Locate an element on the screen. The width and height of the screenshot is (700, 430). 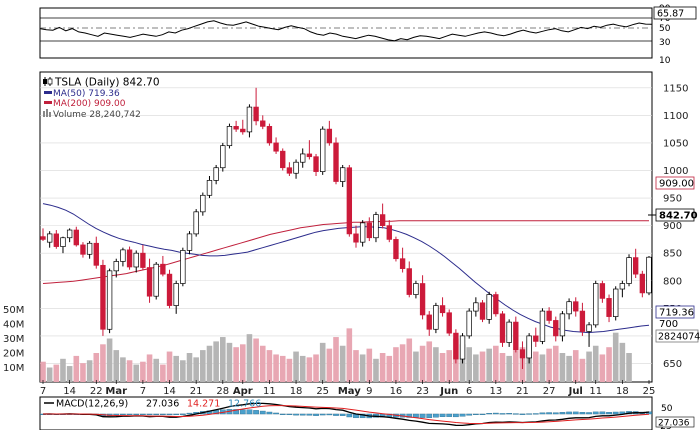
date-tick-label: May is located at coordinates (349, 391).